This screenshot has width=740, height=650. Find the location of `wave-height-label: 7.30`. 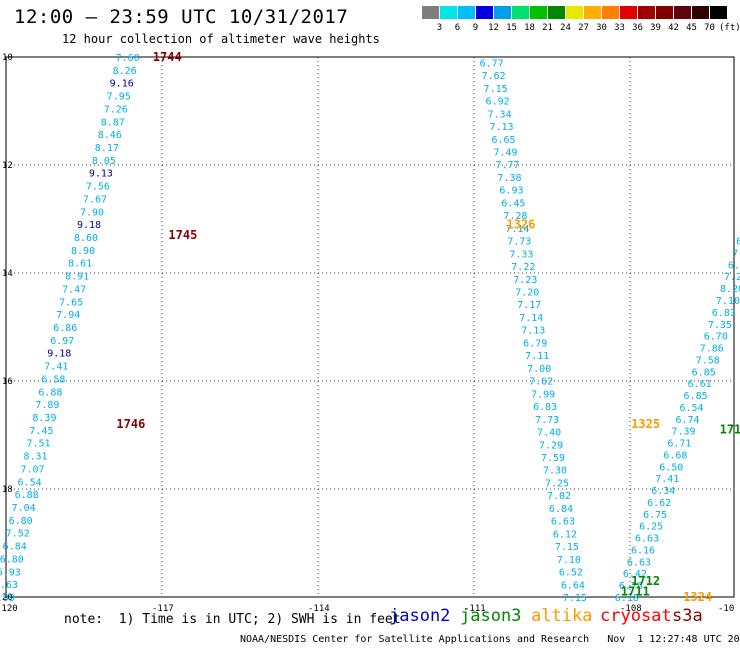

wave-height-label: 7.30 is located at coordinates (555, 471).